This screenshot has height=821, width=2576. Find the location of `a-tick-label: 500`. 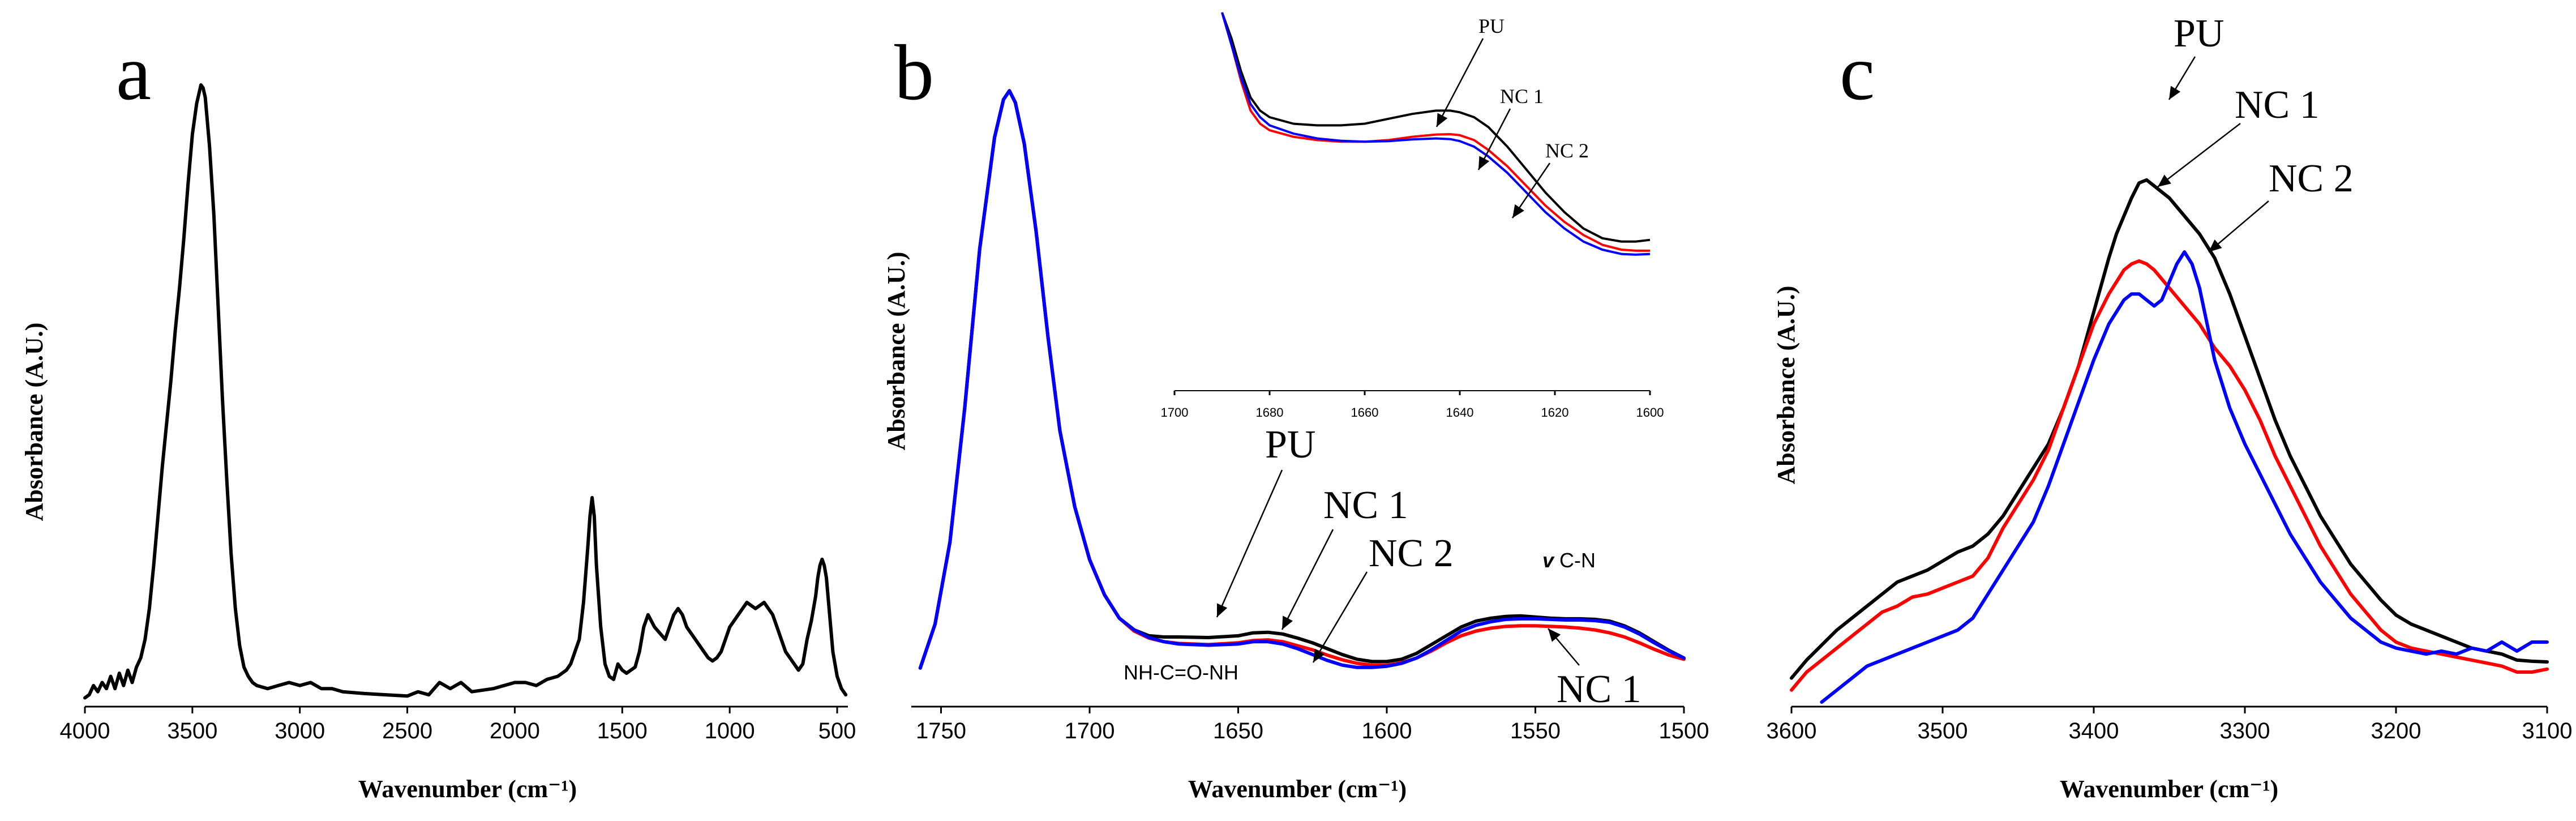

a-tick-label: 500 is located at coordinates (837, 731).